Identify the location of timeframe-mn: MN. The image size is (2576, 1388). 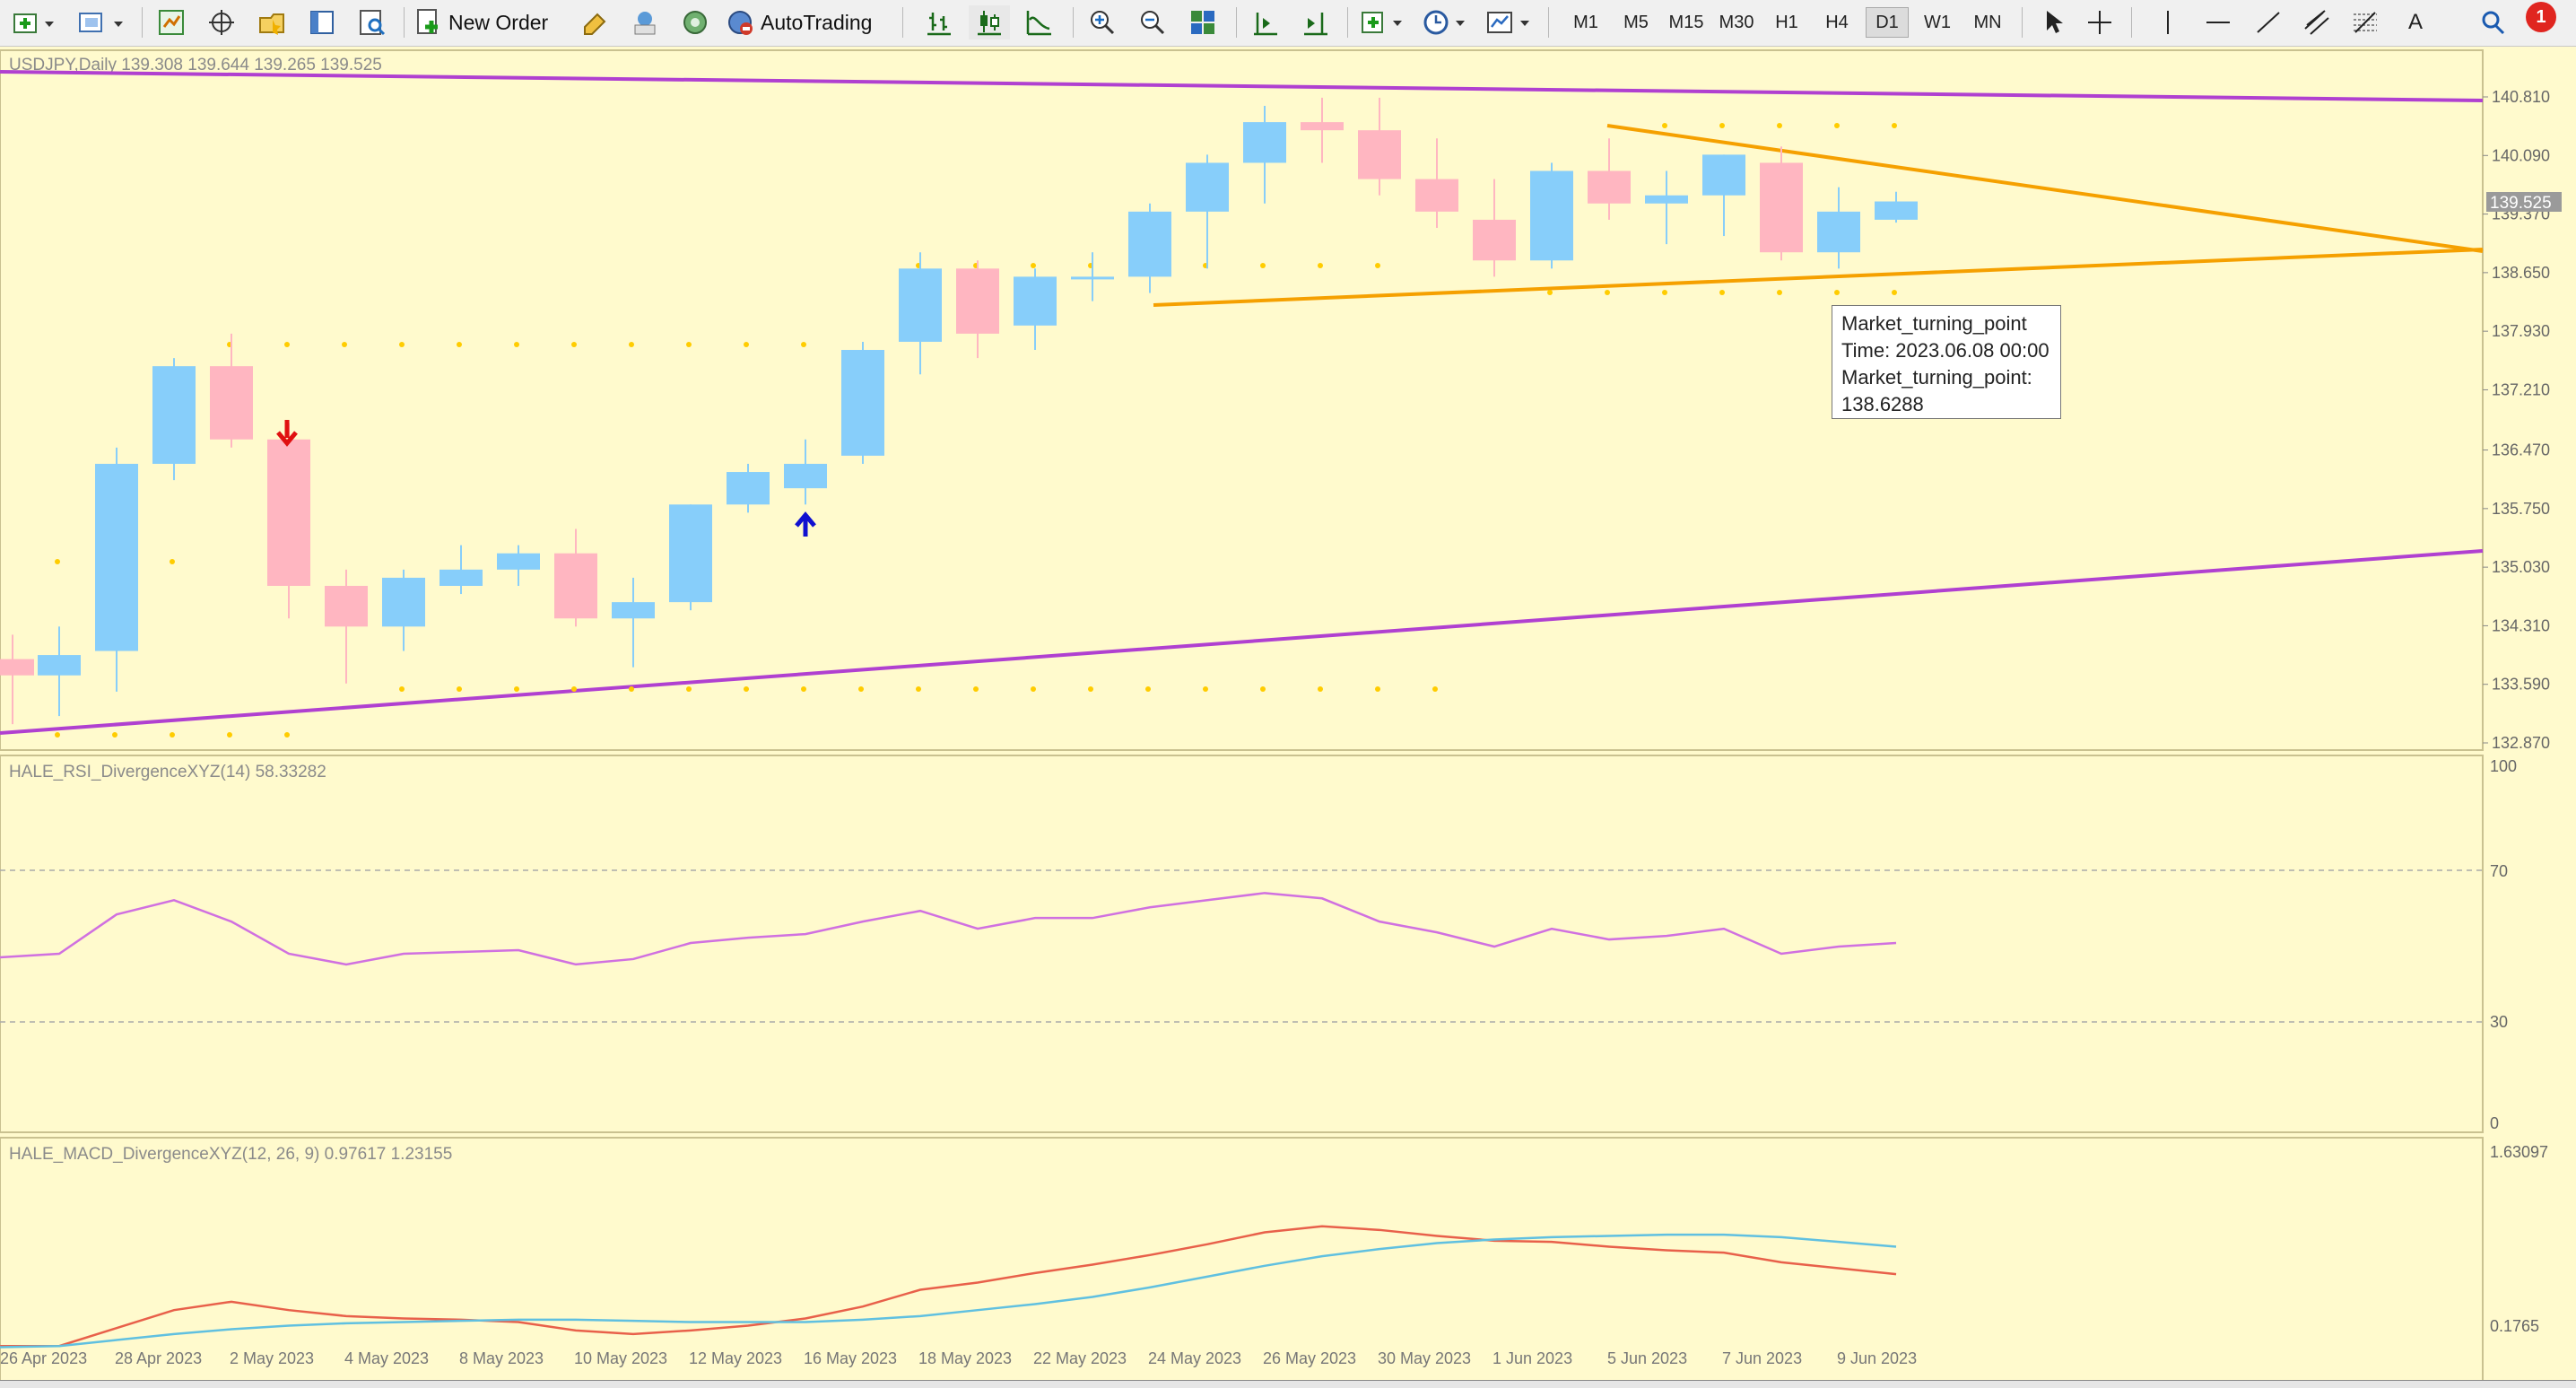
(1987, 22).